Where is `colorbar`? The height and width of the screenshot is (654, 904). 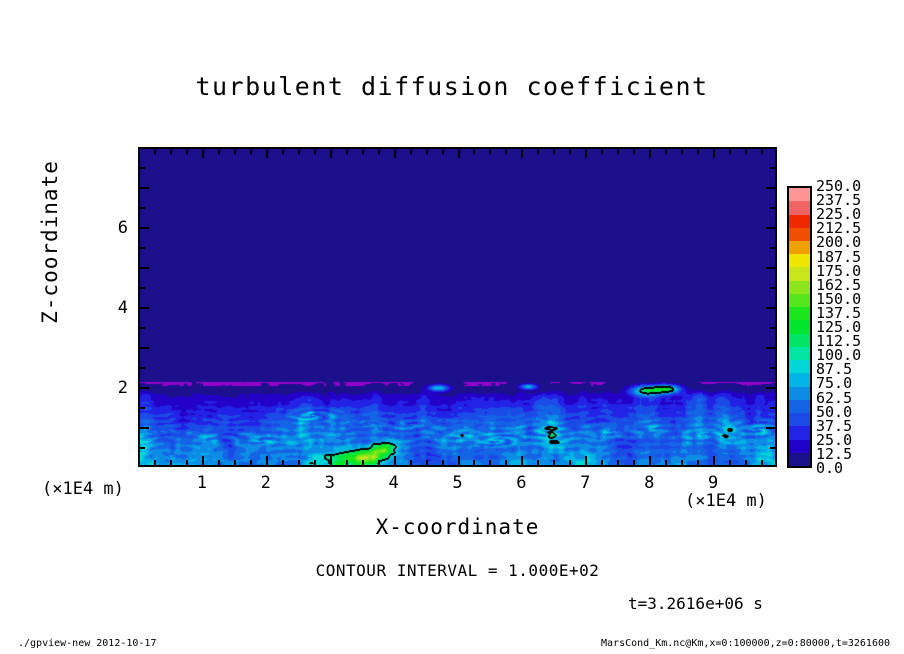 colorbar is located at coordinates (799, 327).